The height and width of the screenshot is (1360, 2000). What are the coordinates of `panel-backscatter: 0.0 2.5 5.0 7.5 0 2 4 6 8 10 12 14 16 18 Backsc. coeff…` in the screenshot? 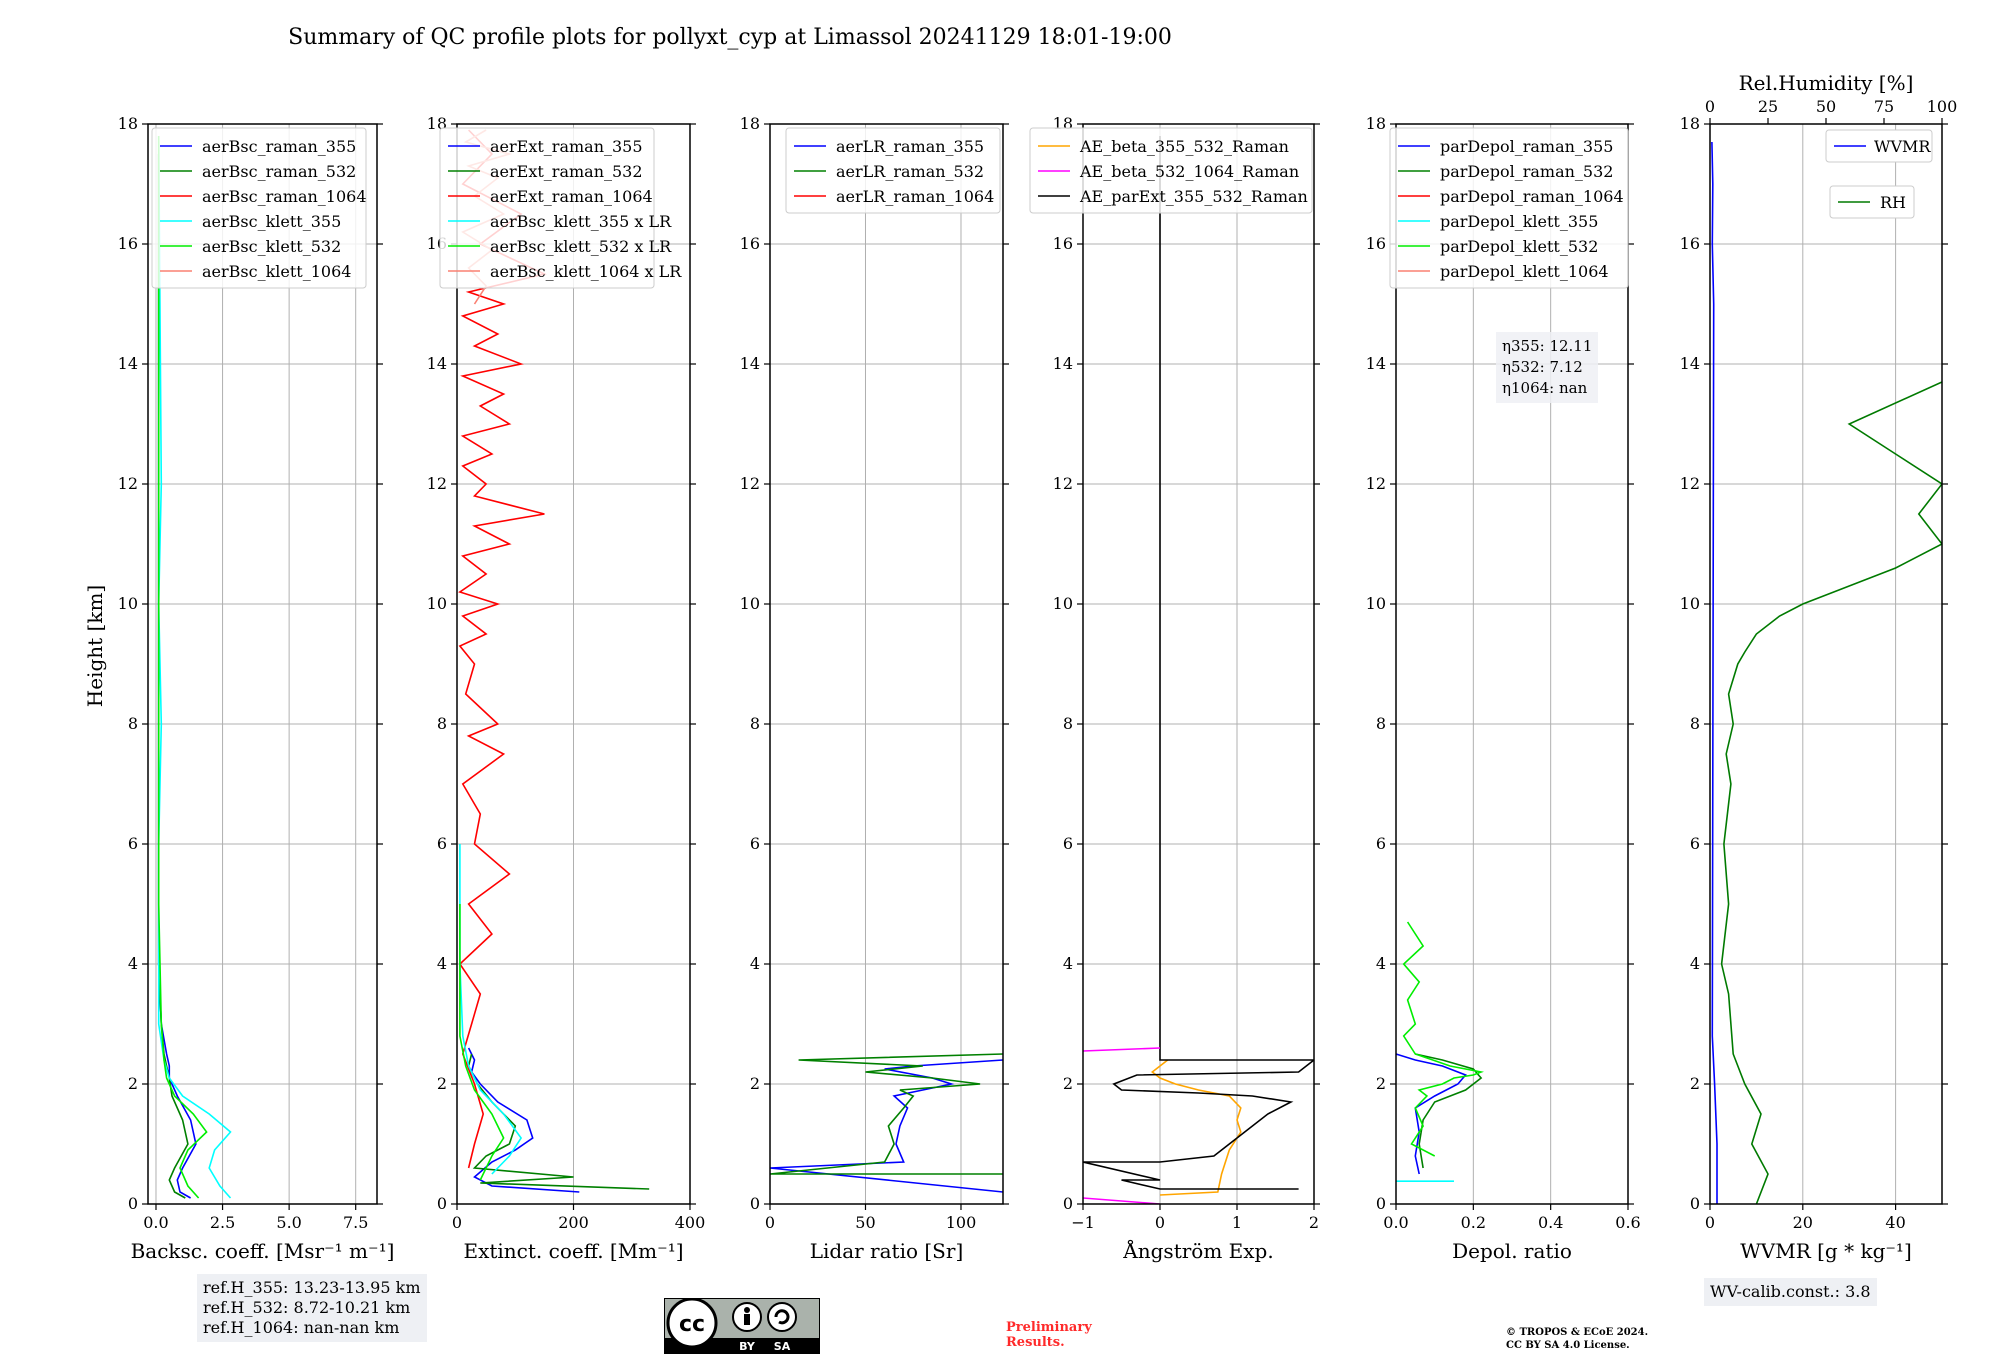 It's located at (256, 688).